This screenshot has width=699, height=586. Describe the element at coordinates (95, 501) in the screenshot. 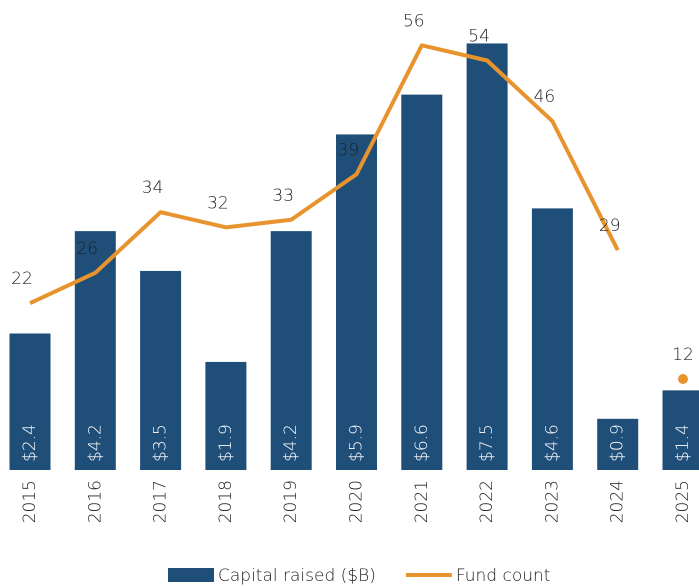

I see `x-tick-label: 2016` at that location.